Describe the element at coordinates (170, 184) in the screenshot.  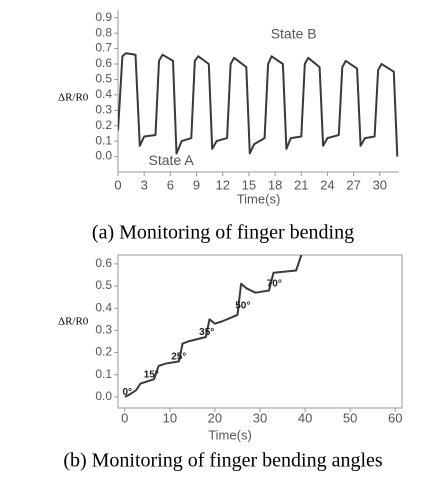
I see `x-tick-label: 6` at that location.